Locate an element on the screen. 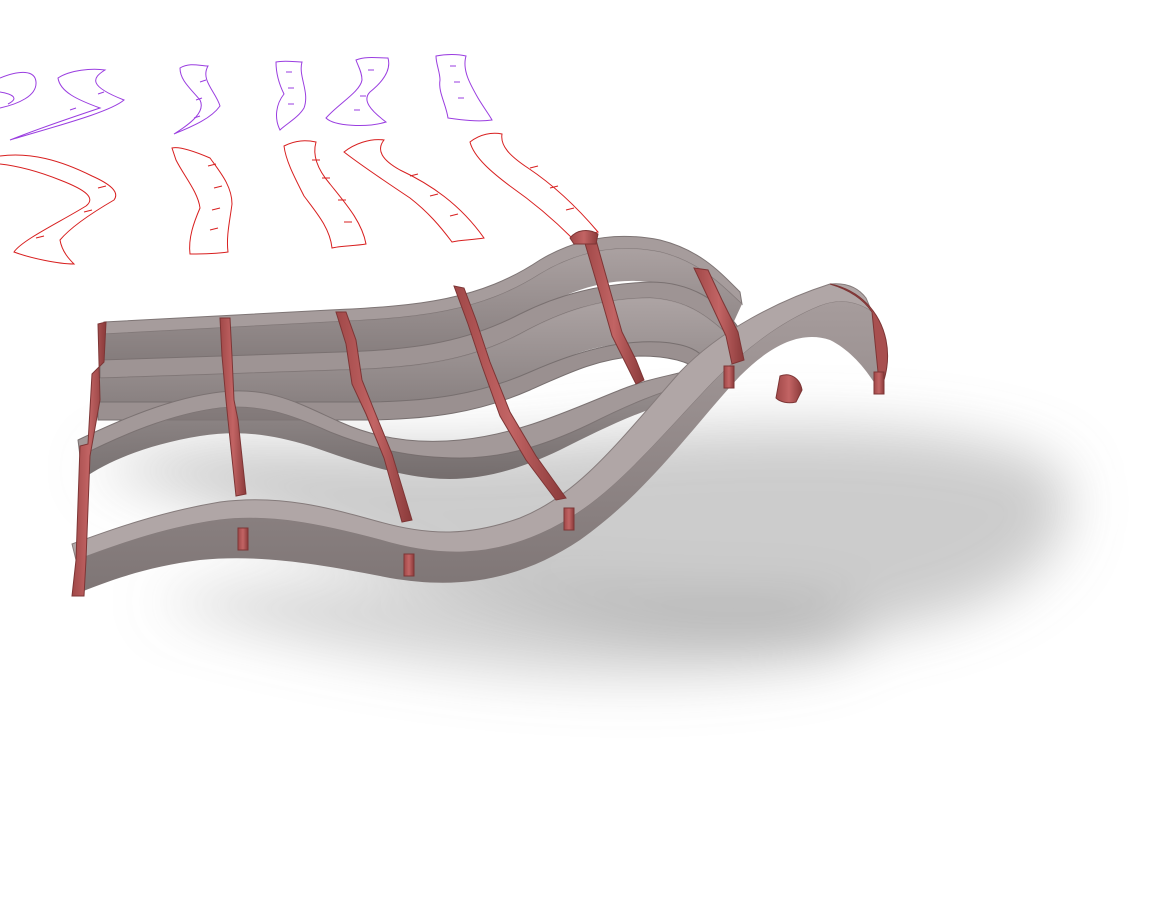  purple-flat-profiles is located at coordinates (246, 97).